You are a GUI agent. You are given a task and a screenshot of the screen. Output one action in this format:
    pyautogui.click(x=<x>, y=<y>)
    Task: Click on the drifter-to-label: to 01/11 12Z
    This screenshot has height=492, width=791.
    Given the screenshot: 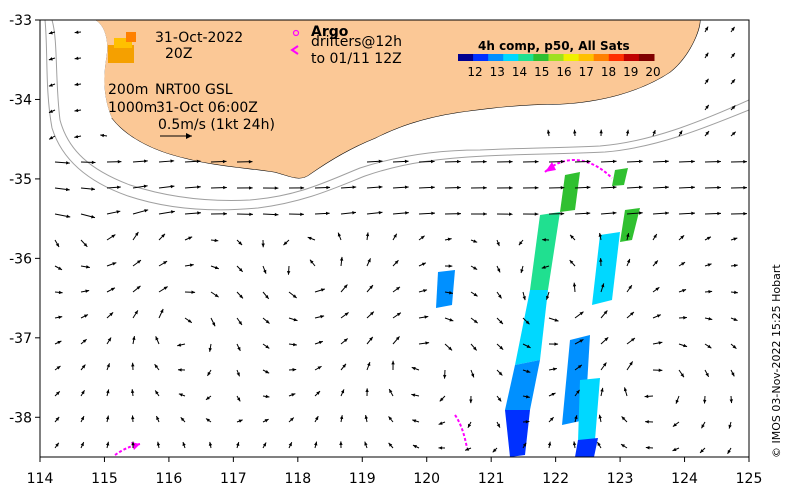 What is the action you would take?
    pyautogui.click(x=356, y=59)
    